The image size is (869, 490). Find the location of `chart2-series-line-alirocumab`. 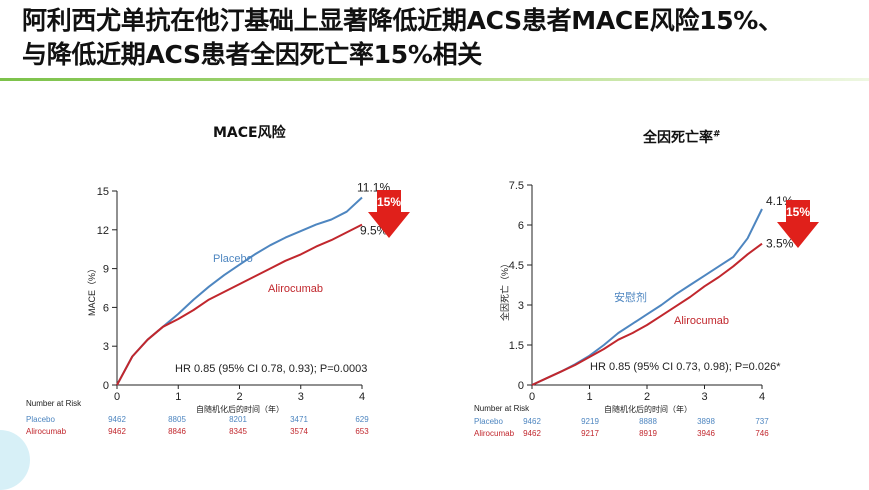

chart2-series-line-alirocumab is located at coordinates (647, 314).